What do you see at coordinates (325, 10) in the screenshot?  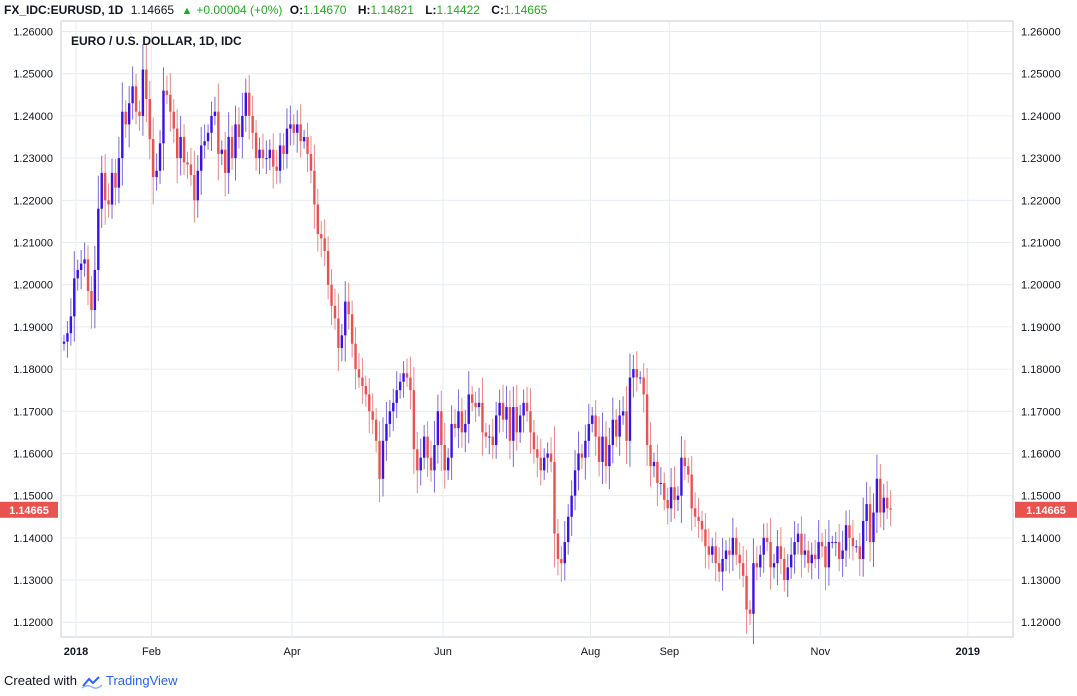 I see `open-value: 1.14670` at bounding box center [325, 10].